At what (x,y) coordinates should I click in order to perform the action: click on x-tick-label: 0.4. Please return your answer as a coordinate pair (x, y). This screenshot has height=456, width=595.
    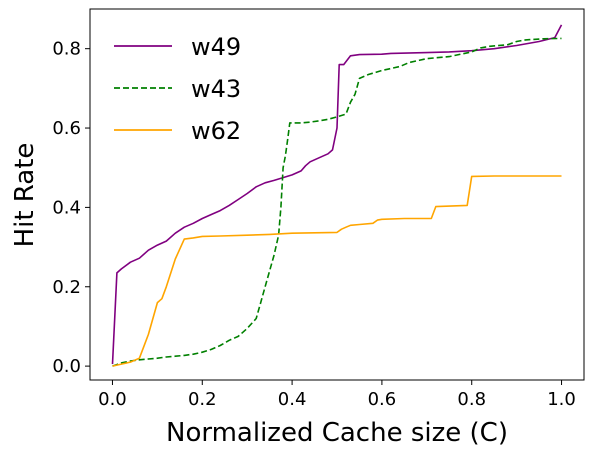
    Looking at the image, I should click on (292, 399).